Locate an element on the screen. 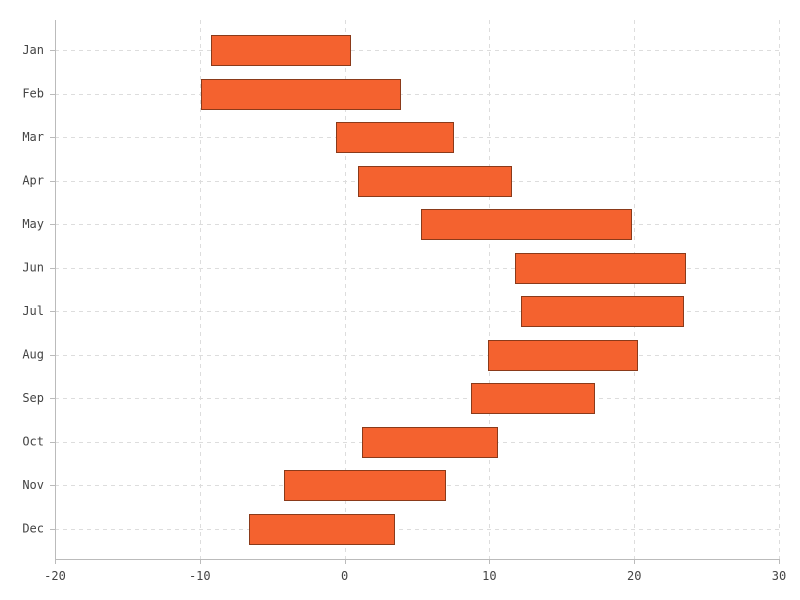  y-axis-ticks: Jan Feb Mar Apr May Jun Jul Aug Sep Oct Nov Dec is located at coordinates (38, 289).